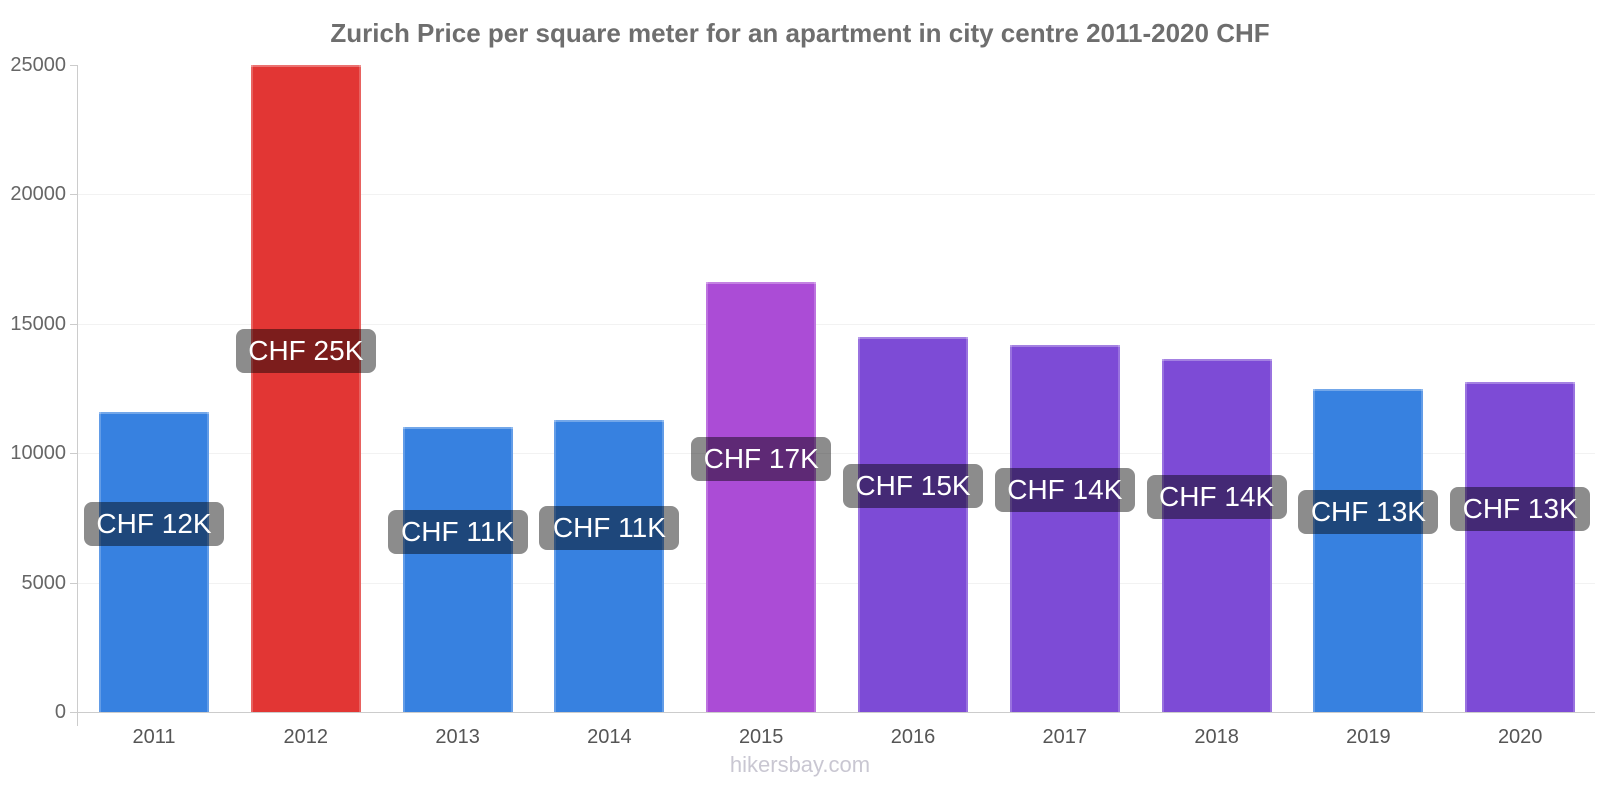 This screenshot has width=1600, height=800. I want to click on x-axis-label-2011: 2011, so click(154, 737).